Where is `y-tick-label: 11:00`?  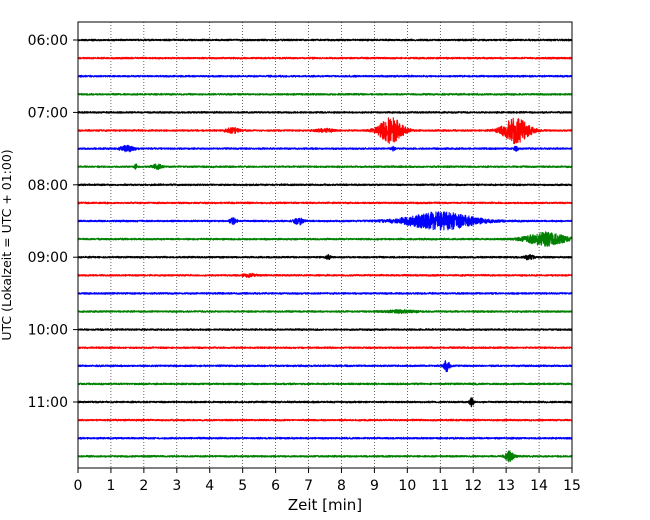
y-tick-label: 11:00 is located at coordinates (48, 403).